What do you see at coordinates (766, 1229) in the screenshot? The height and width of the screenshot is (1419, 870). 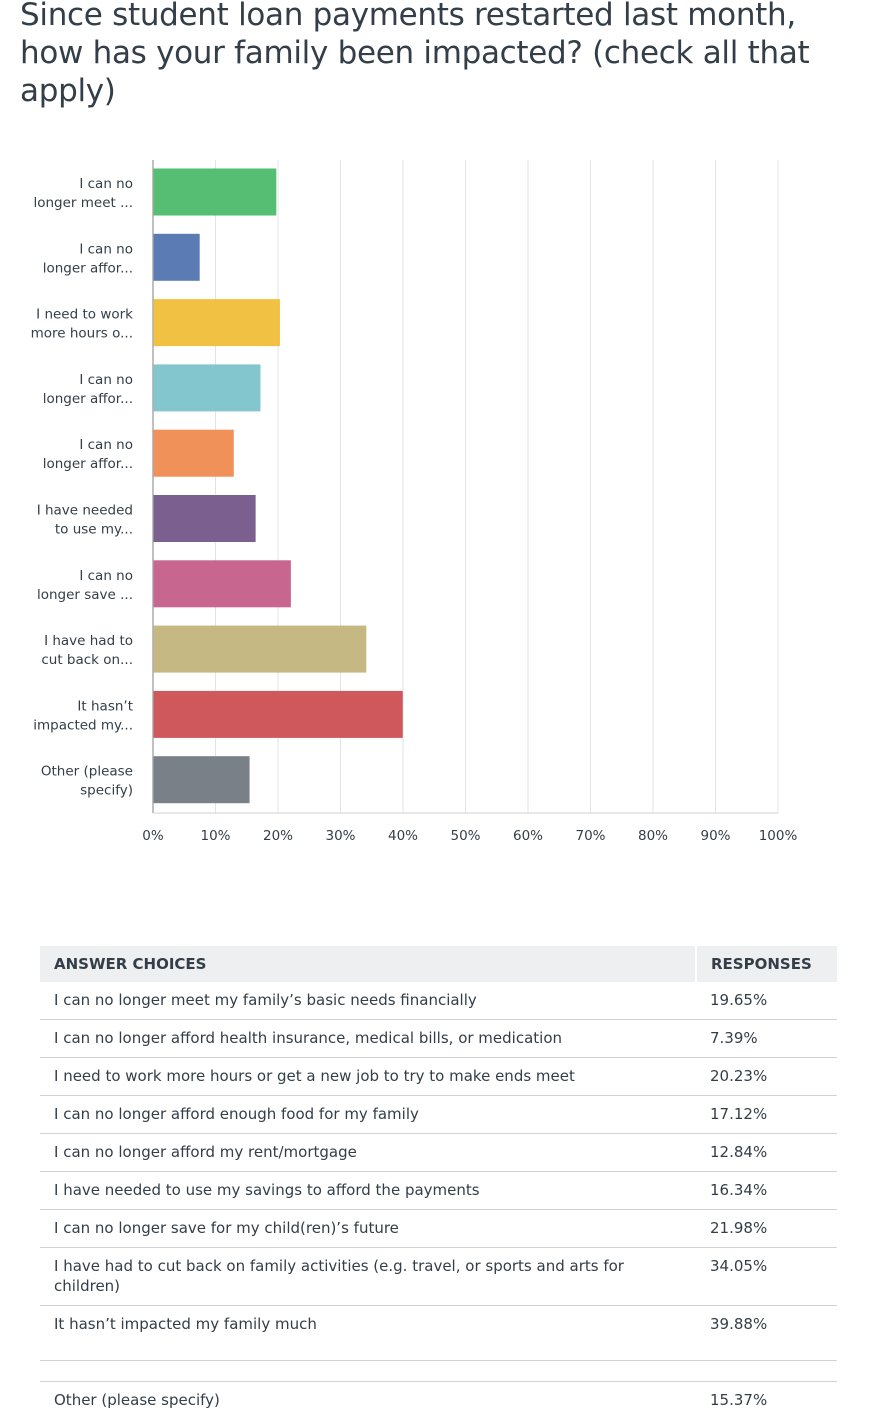 I see `response-cell: 21.98%` at bounding box center [766, 1229].